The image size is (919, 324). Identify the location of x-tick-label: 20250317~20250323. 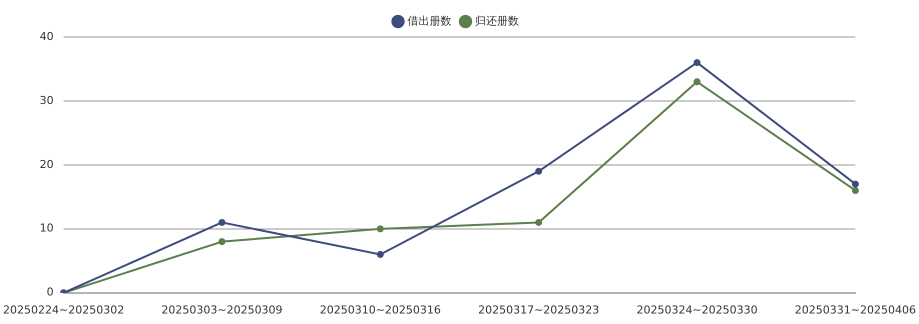
(539, 309).